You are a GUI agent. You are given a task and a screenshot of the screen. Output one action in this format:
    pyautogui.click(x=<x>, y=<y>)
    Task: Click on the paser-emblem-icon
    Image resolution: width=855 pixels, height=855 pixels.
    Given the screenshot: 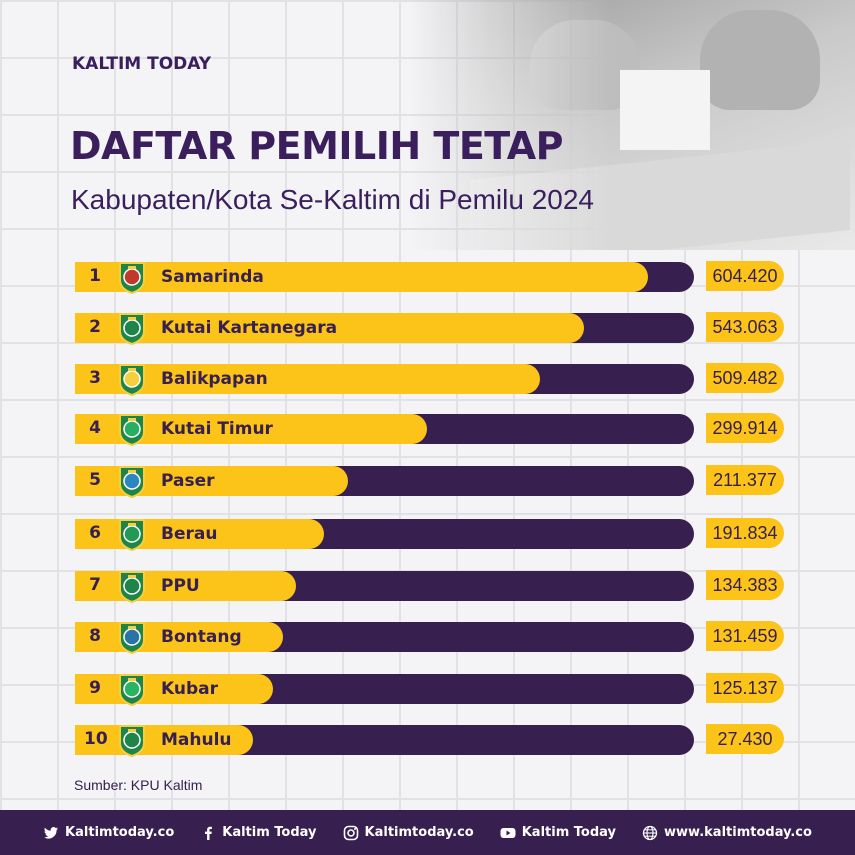 What is the action you would take?
    pyautogui.click(x=132, y=482)
    